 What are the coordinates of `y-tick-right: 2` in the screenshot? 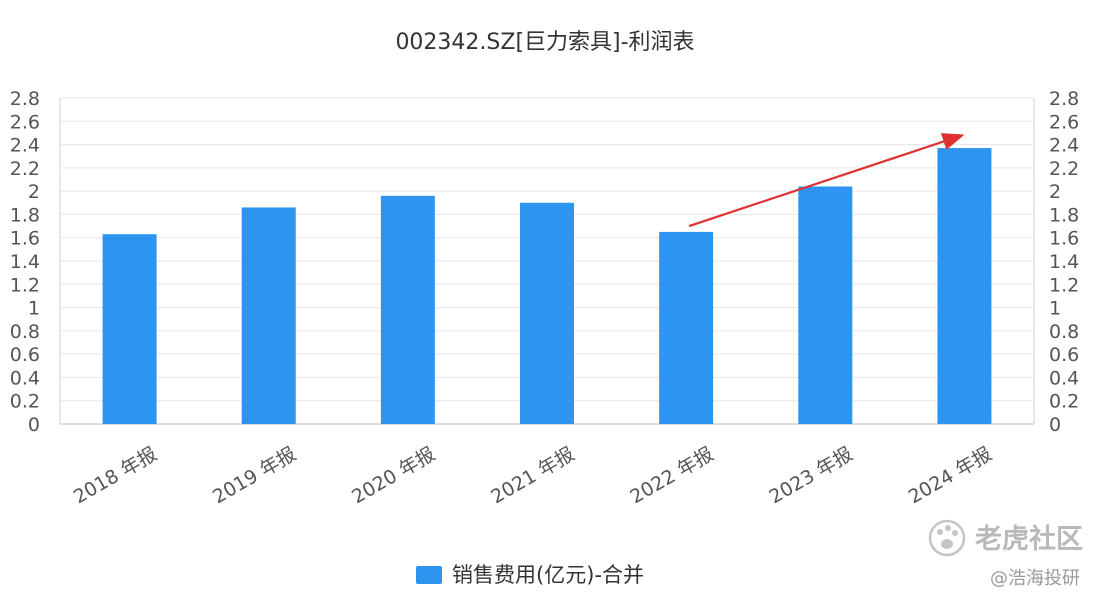 It's located at (1055, 192).